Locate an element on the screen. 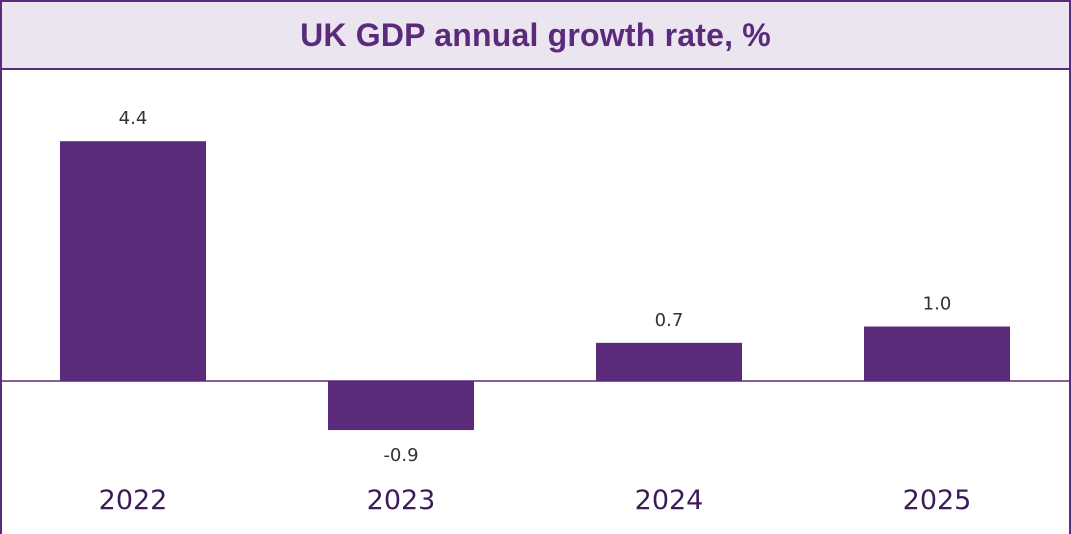 The width and height of the screenshot is (1071, 534). bar-2024 is located at coordinates (669, 361).